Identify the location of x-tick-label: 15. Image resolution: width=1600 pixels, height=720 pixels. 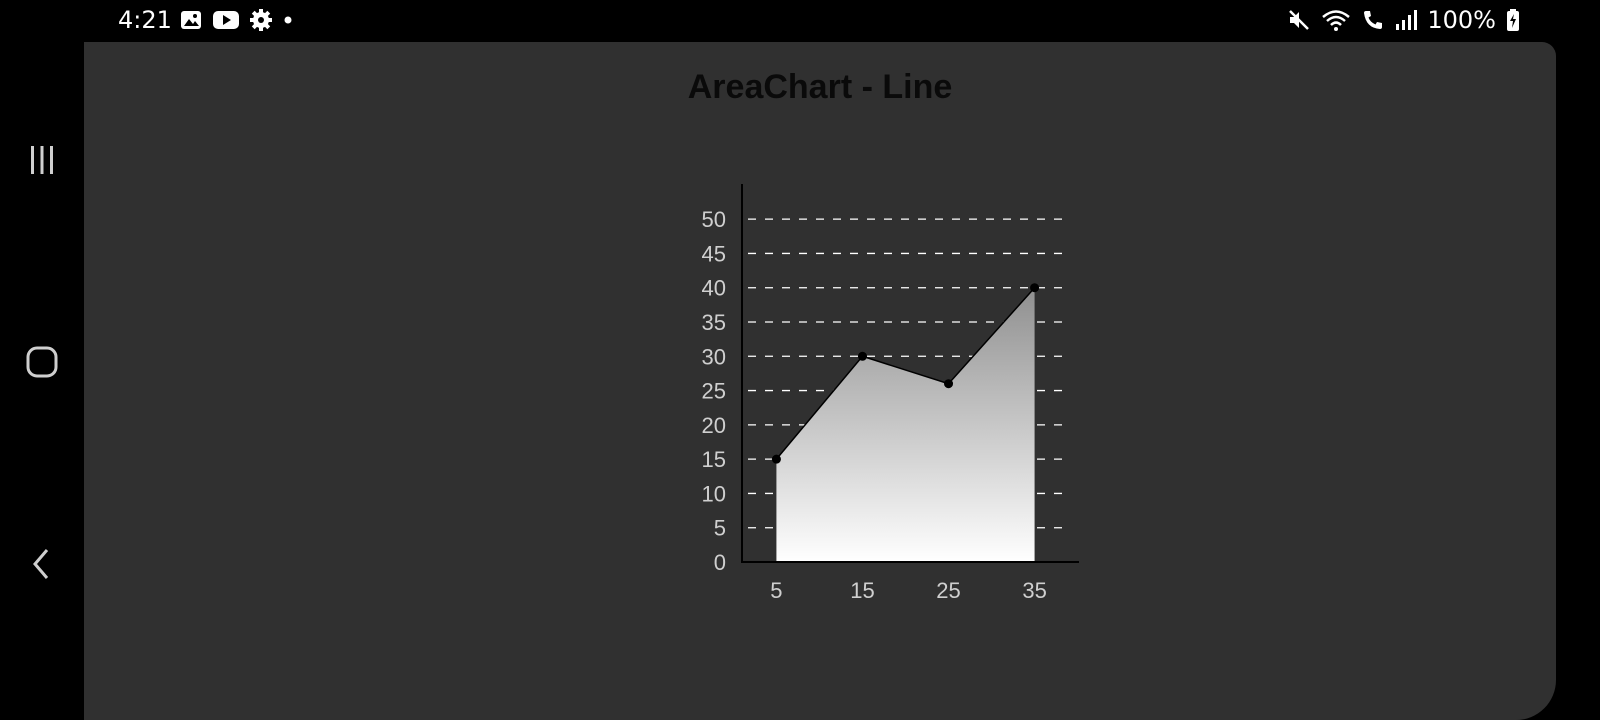
(862, 590).